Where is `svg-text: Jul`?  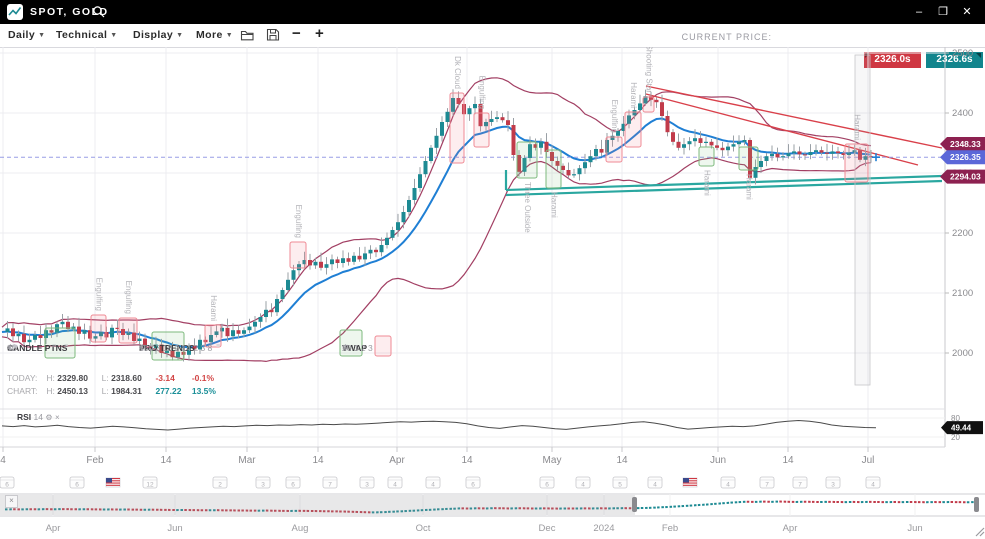 svg-text: Jul is located at coordinates (868, 460).